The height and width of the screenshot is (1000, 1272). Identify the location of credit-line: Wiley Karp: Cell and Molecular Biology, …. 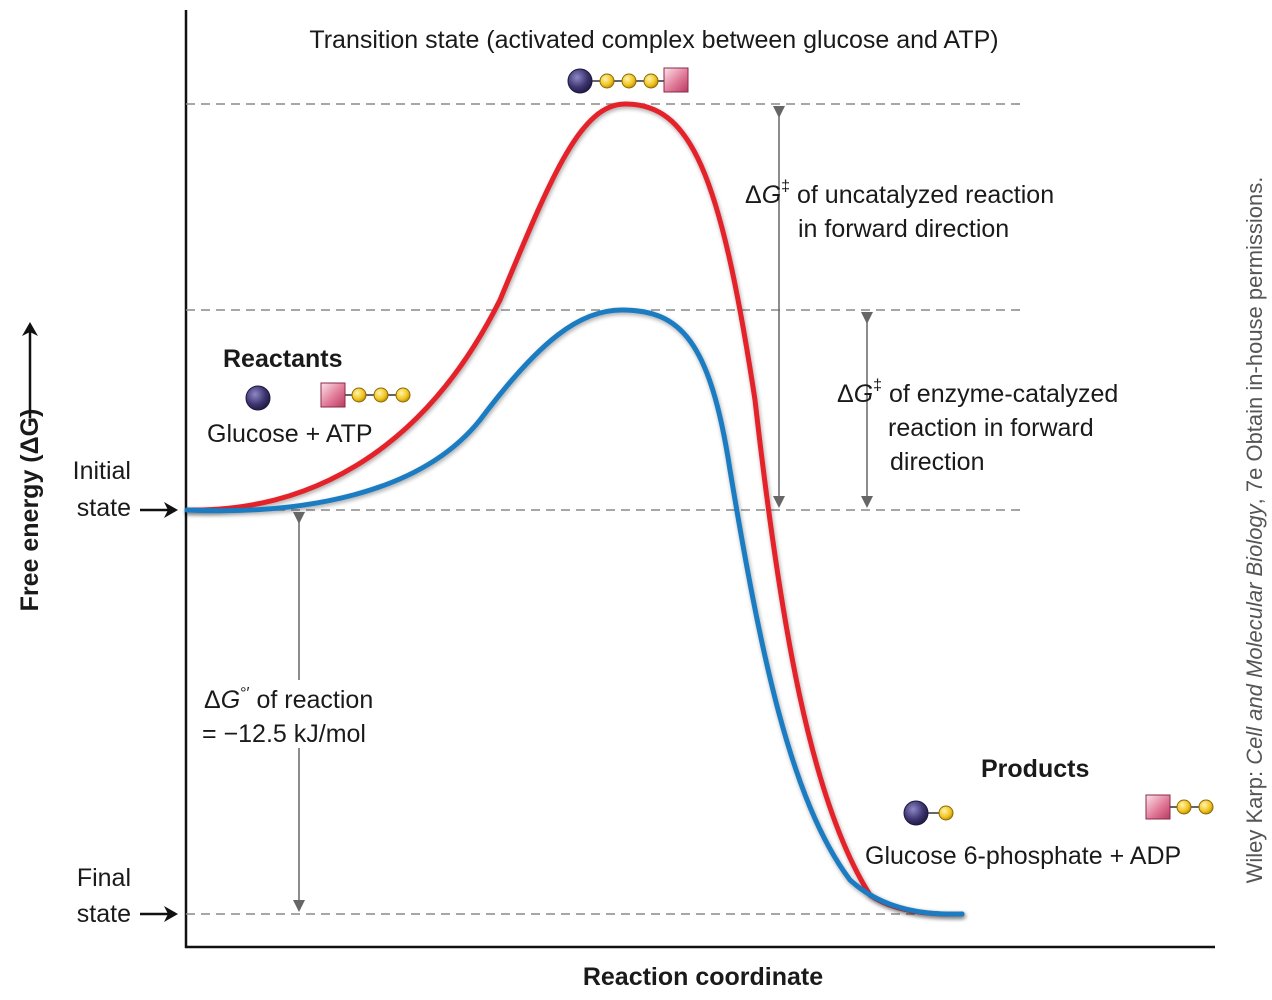
(1254, 530).